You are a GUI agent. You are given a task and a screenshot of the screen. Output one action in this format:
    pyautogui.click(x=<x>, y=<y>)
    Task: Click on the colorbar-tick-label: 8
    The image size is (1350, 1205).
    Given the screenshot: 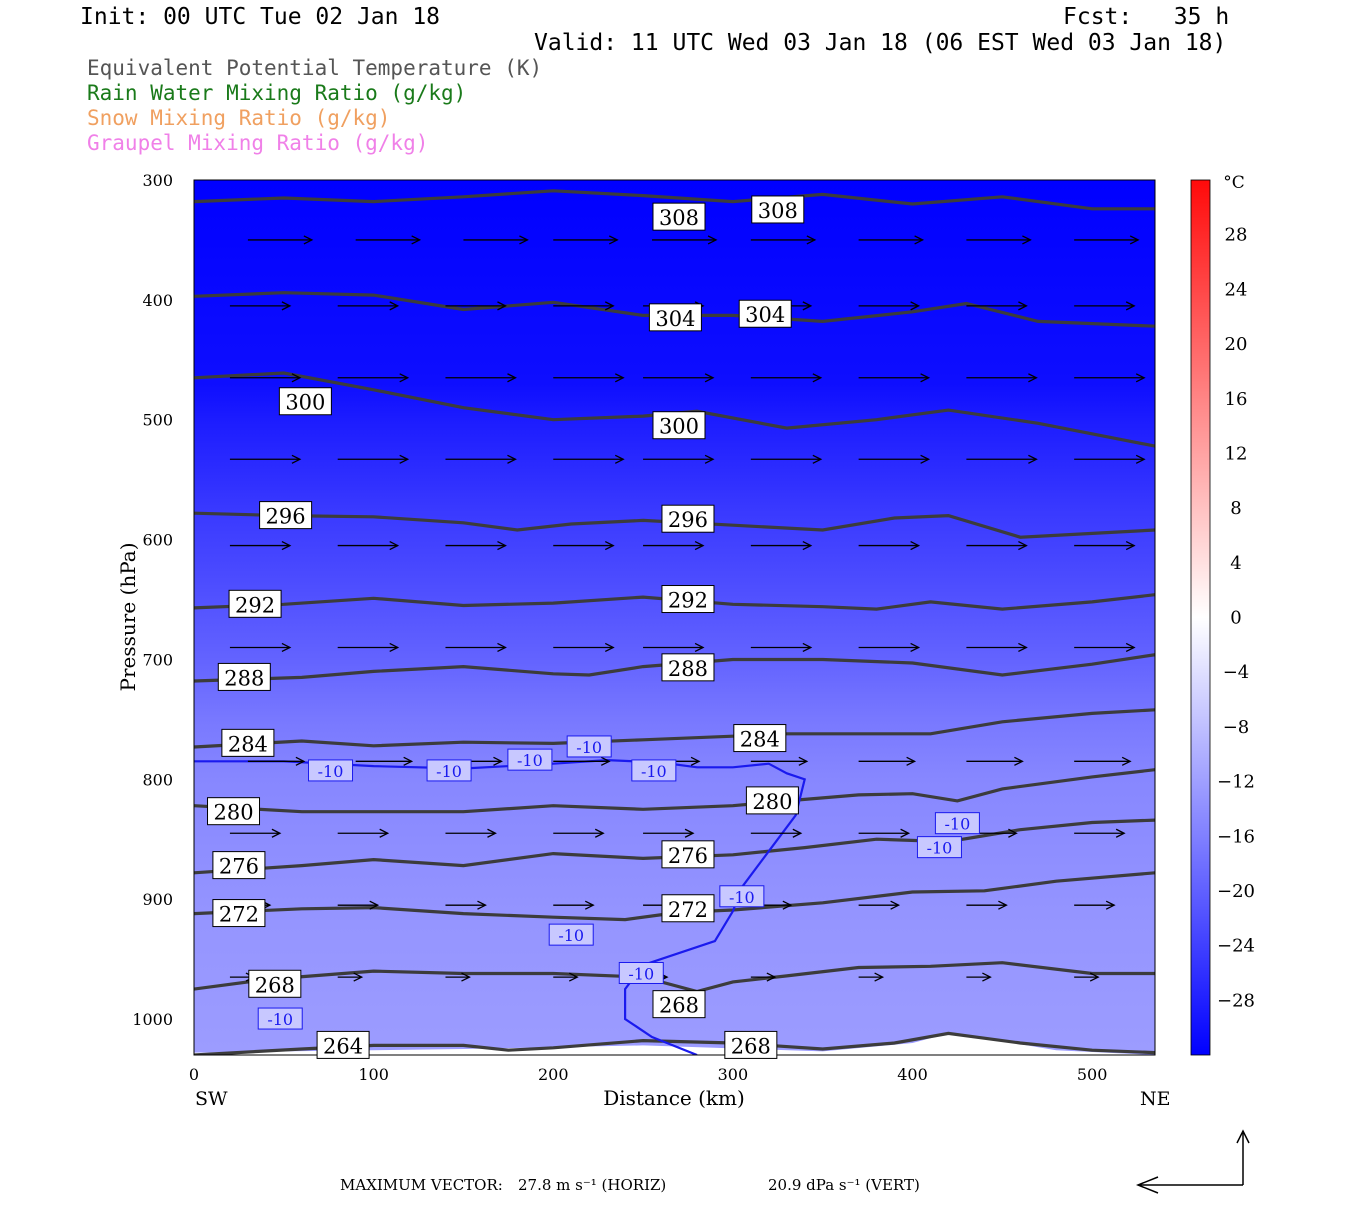 What is the action you would take?
    pyautogui.click(x=1235, y=508)
    